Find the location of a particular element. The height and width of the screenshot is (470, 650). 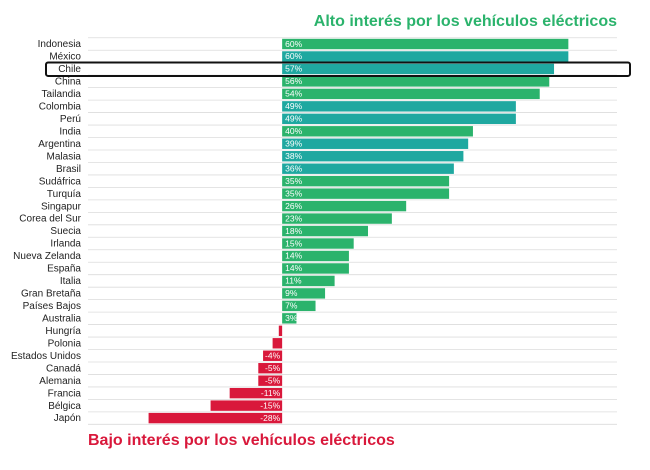

category-label: Alemania is located at coordinates (60, 381).